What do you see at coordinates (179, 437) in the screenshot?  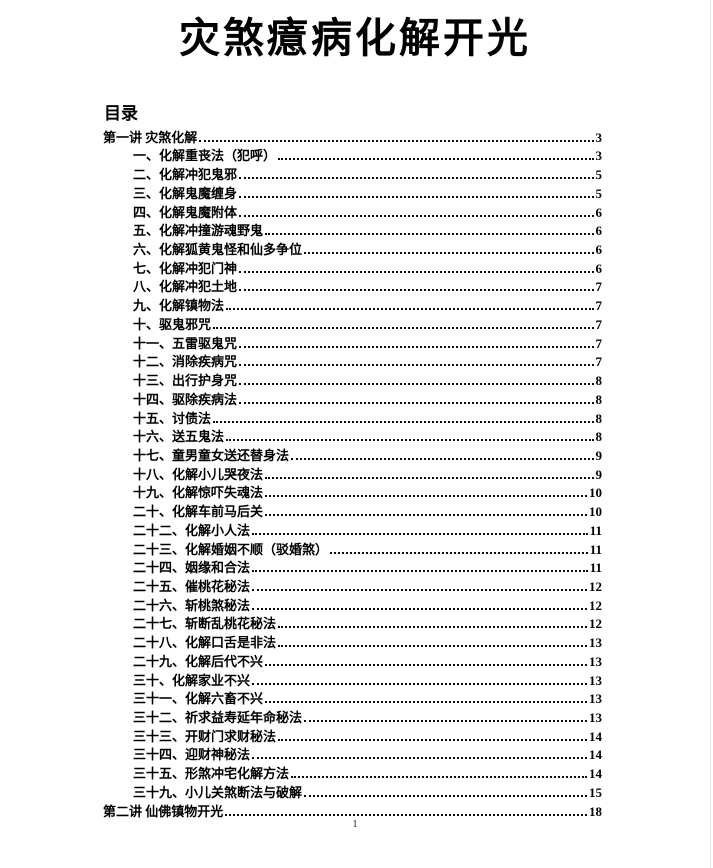 I see `toc-entry-label: 十六、送五鬼法` at bounding box center [179, 437].